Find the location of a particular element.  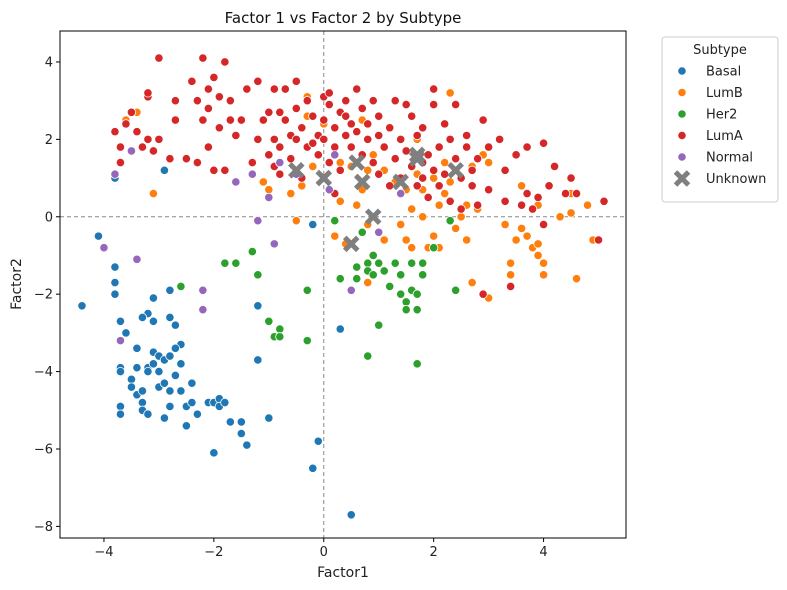

y-tick-label: −2 is located at coordinates (43, 295).